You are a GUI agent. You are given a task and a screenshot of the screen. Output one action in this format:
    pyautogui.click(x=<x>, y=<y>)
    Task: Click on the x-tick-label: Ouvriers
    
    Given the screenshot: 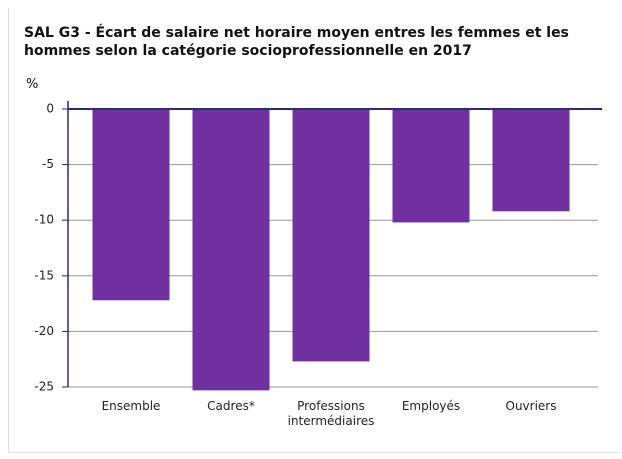 What is the action you would take?
    pyautogui.click(x=531, y=406)
    